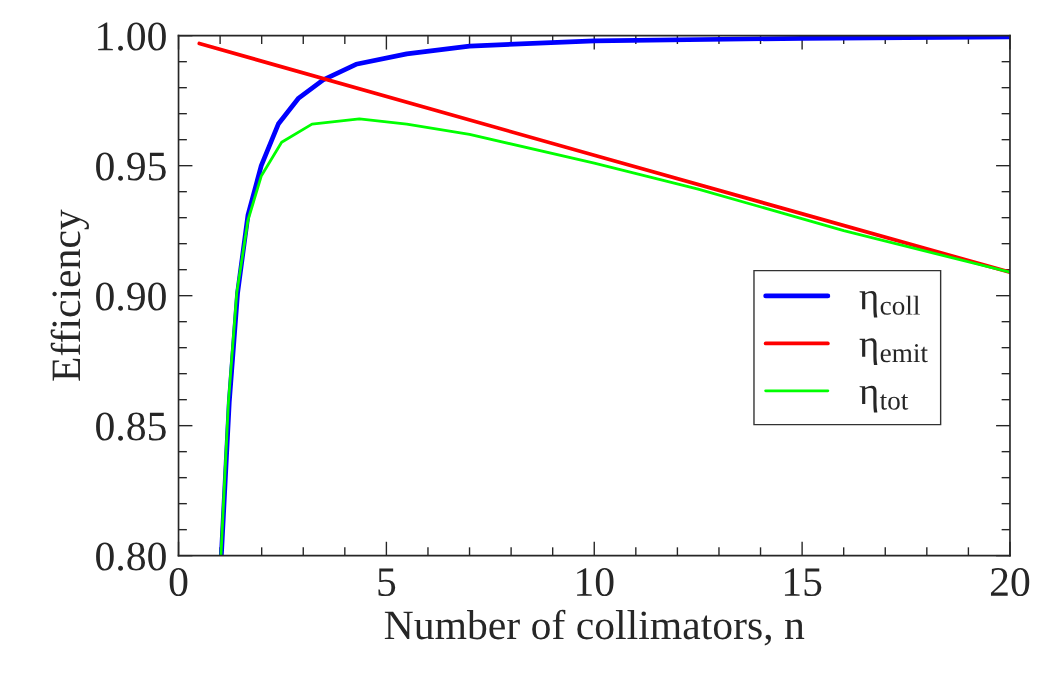 The height and width of the screenshot is (686, 1038). Describe the element at coordinates (131, 296) in the screenshot. I see `y-tick-label: 0.90` at that location.